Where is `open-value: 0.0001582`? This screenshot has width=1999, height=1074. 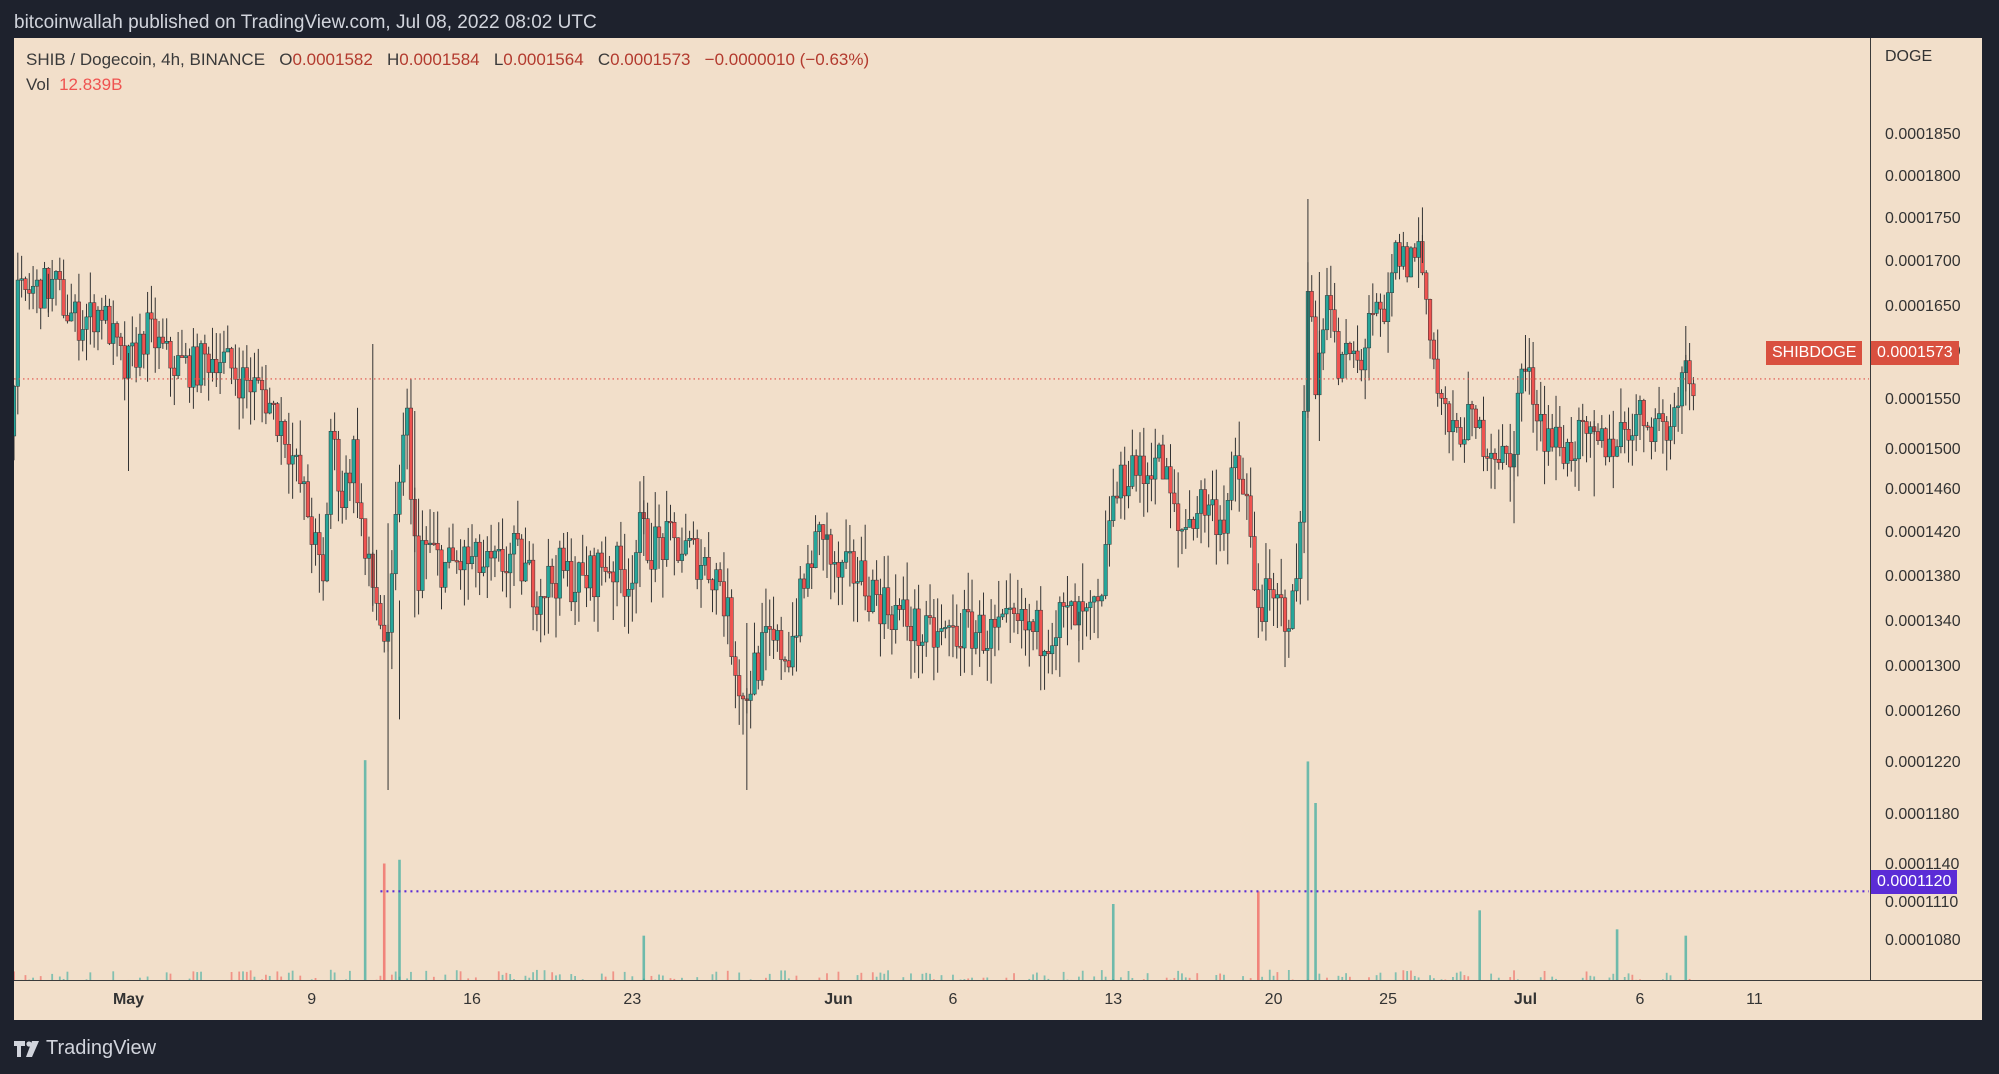 open-value: 0.0001582 is located at coordinates (332, 59).